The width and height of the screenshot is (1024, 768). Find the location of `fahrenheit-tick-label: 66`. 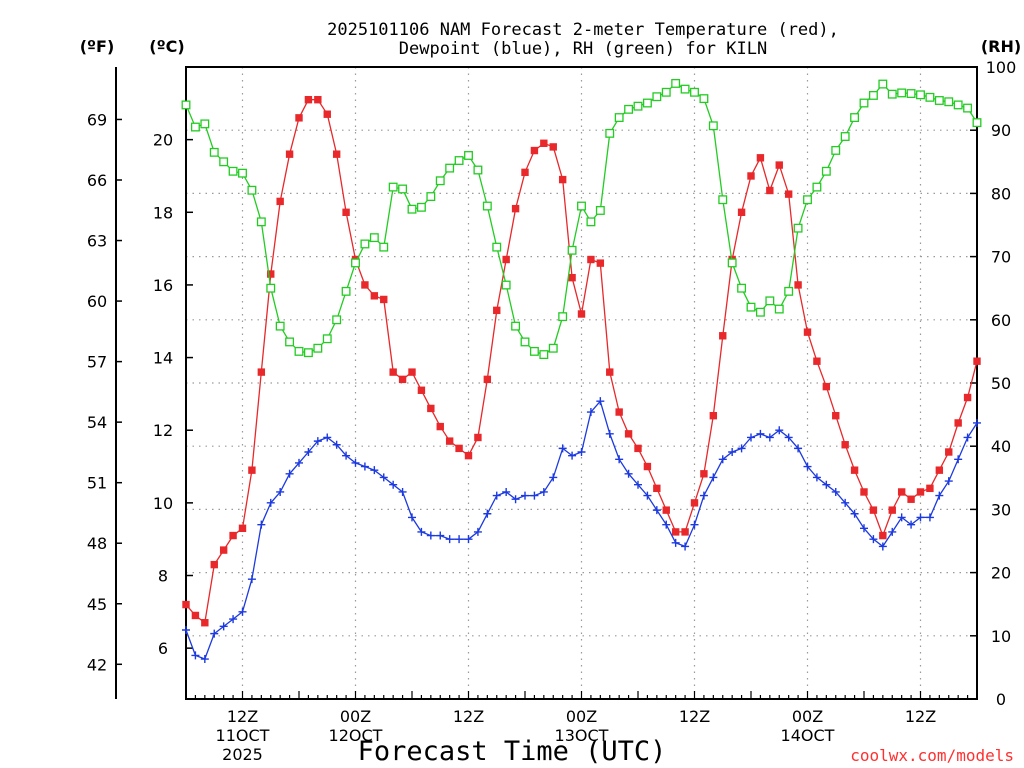

fahrenheit-tick-label: 66 is located at coordinates (97, 180).